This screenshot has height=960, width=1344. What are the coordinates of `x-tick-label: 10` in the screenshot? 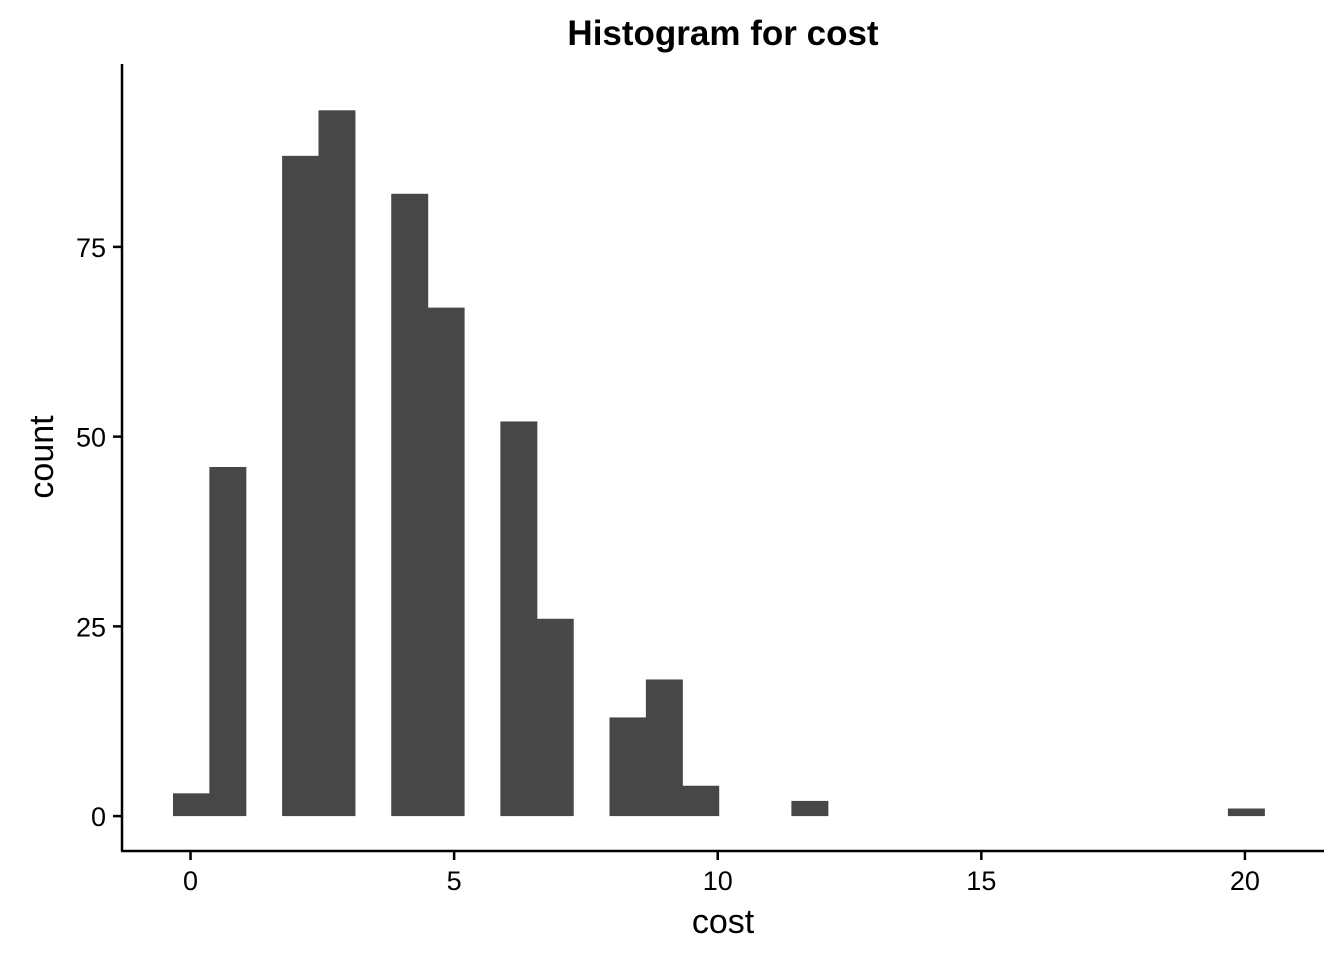 It's located at (718, 881).